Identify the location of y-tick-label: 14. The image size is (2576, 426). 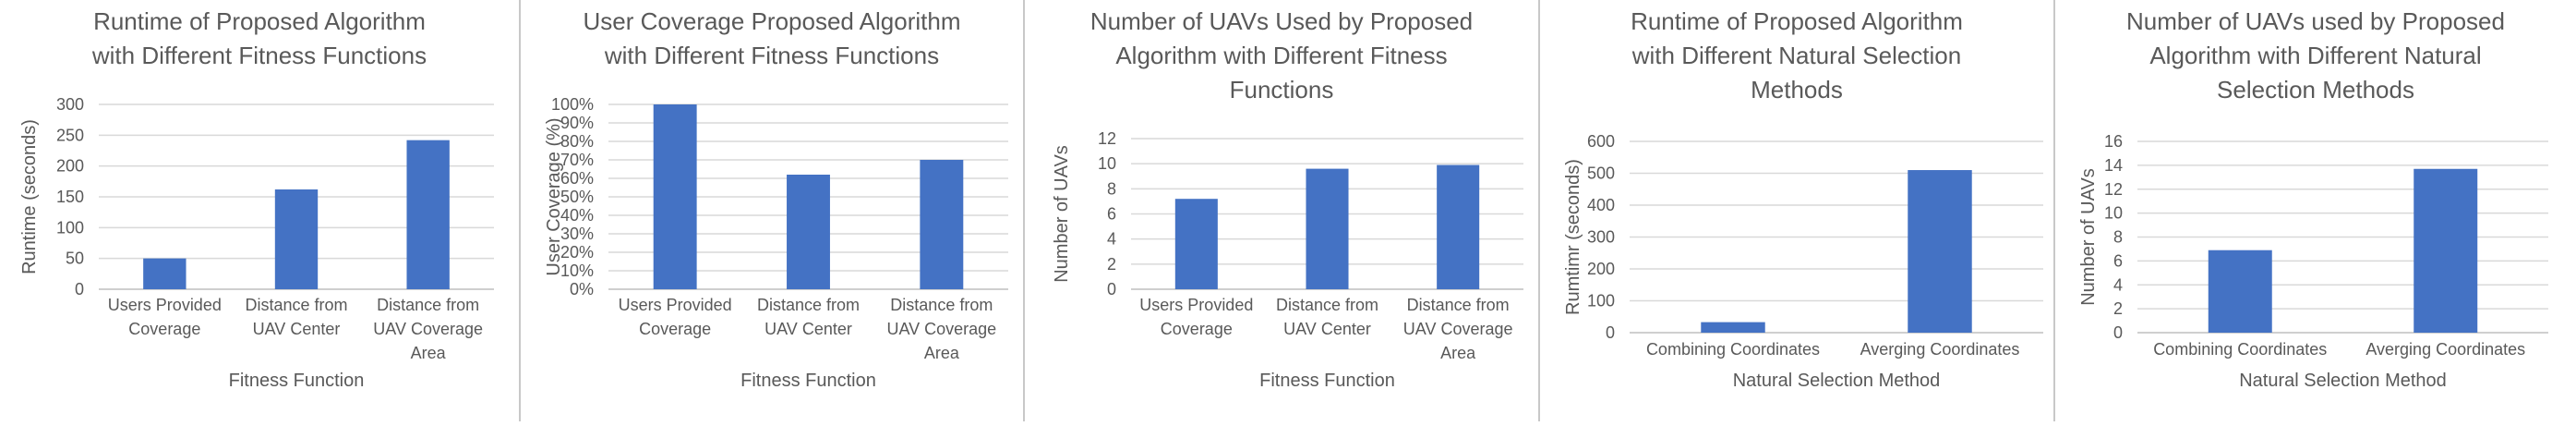
(2113, 165).